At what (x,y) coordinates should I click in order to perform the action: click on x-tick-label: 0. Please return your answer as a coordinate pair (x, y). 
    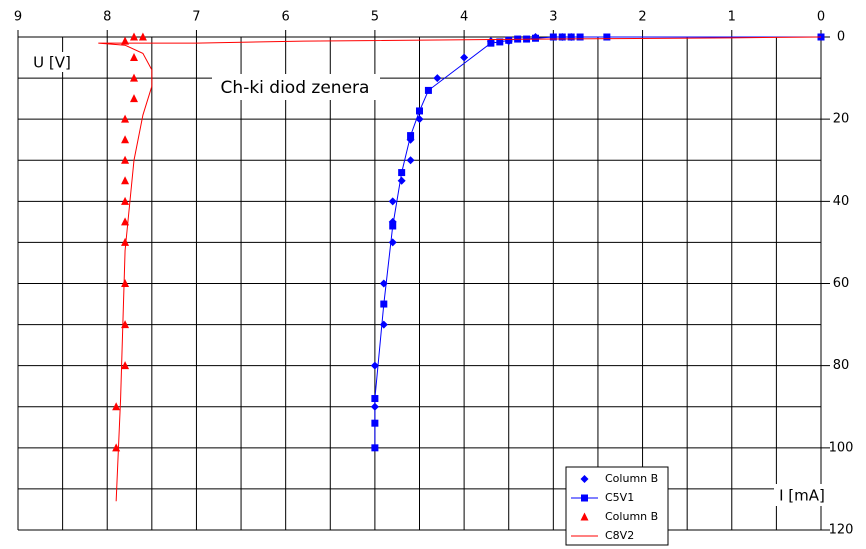
    Looking at the image, I should click on (821, 17).